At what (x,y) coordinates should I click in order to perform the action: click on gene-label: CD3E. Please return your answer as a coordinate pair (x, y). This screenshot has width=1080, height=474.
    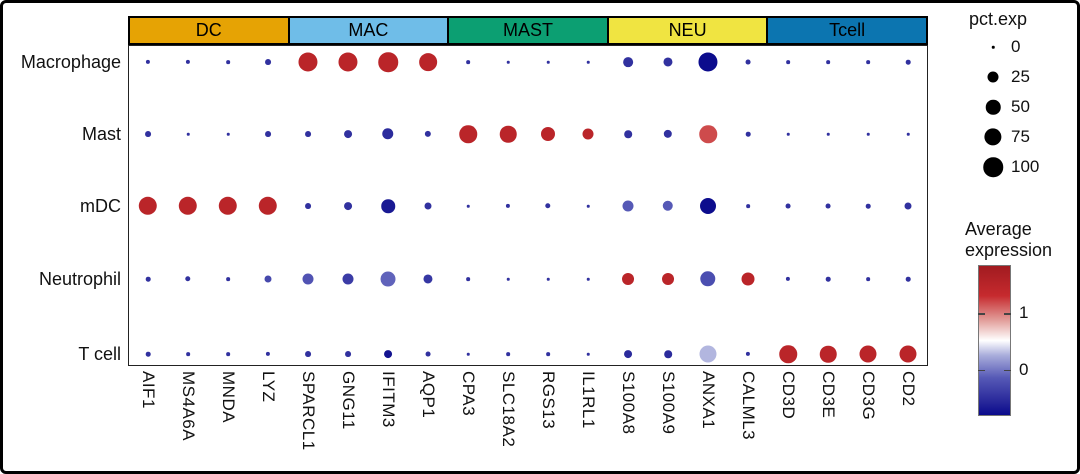
    Looking at the image, I should click on (828, 395).